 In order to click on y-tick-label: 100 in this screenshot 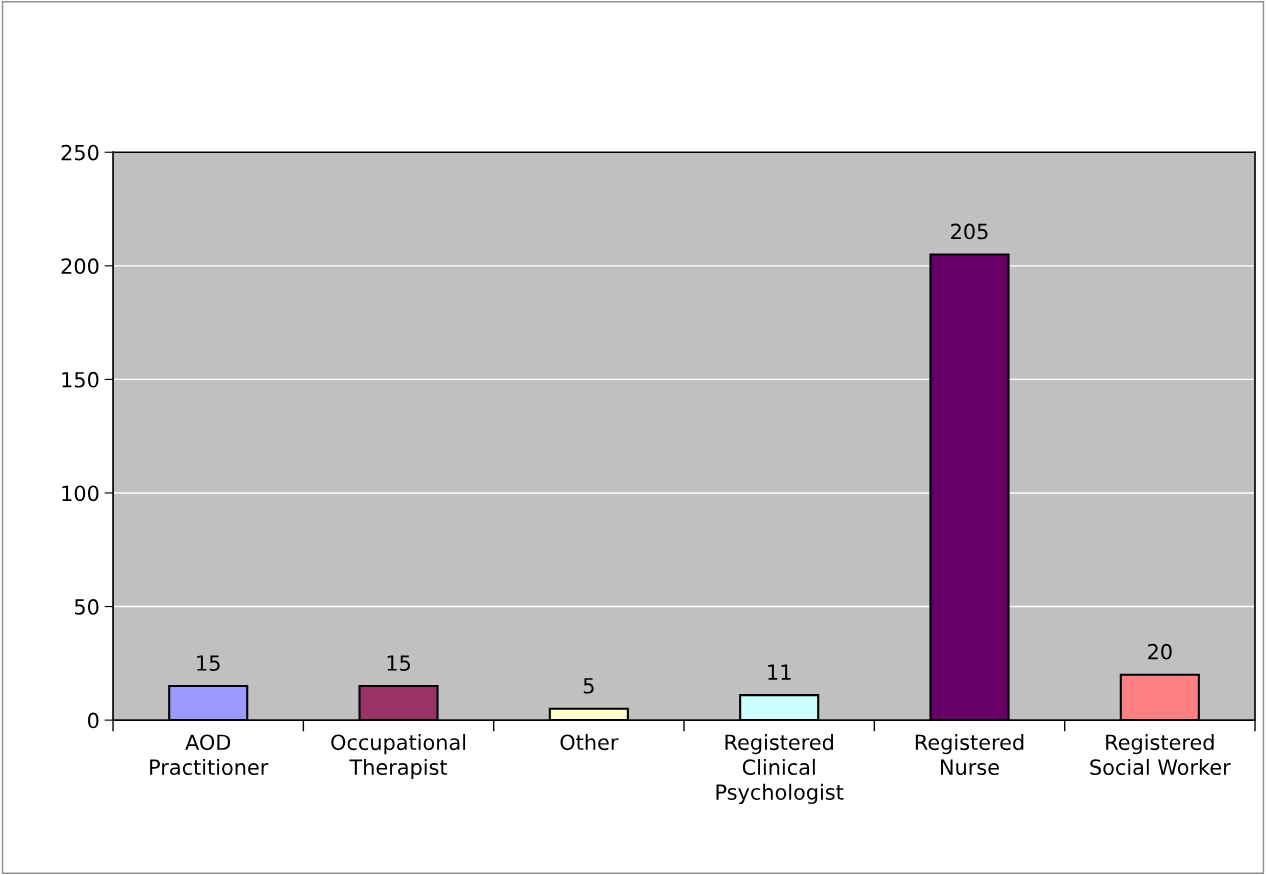, I will do `click(80, 493)`.